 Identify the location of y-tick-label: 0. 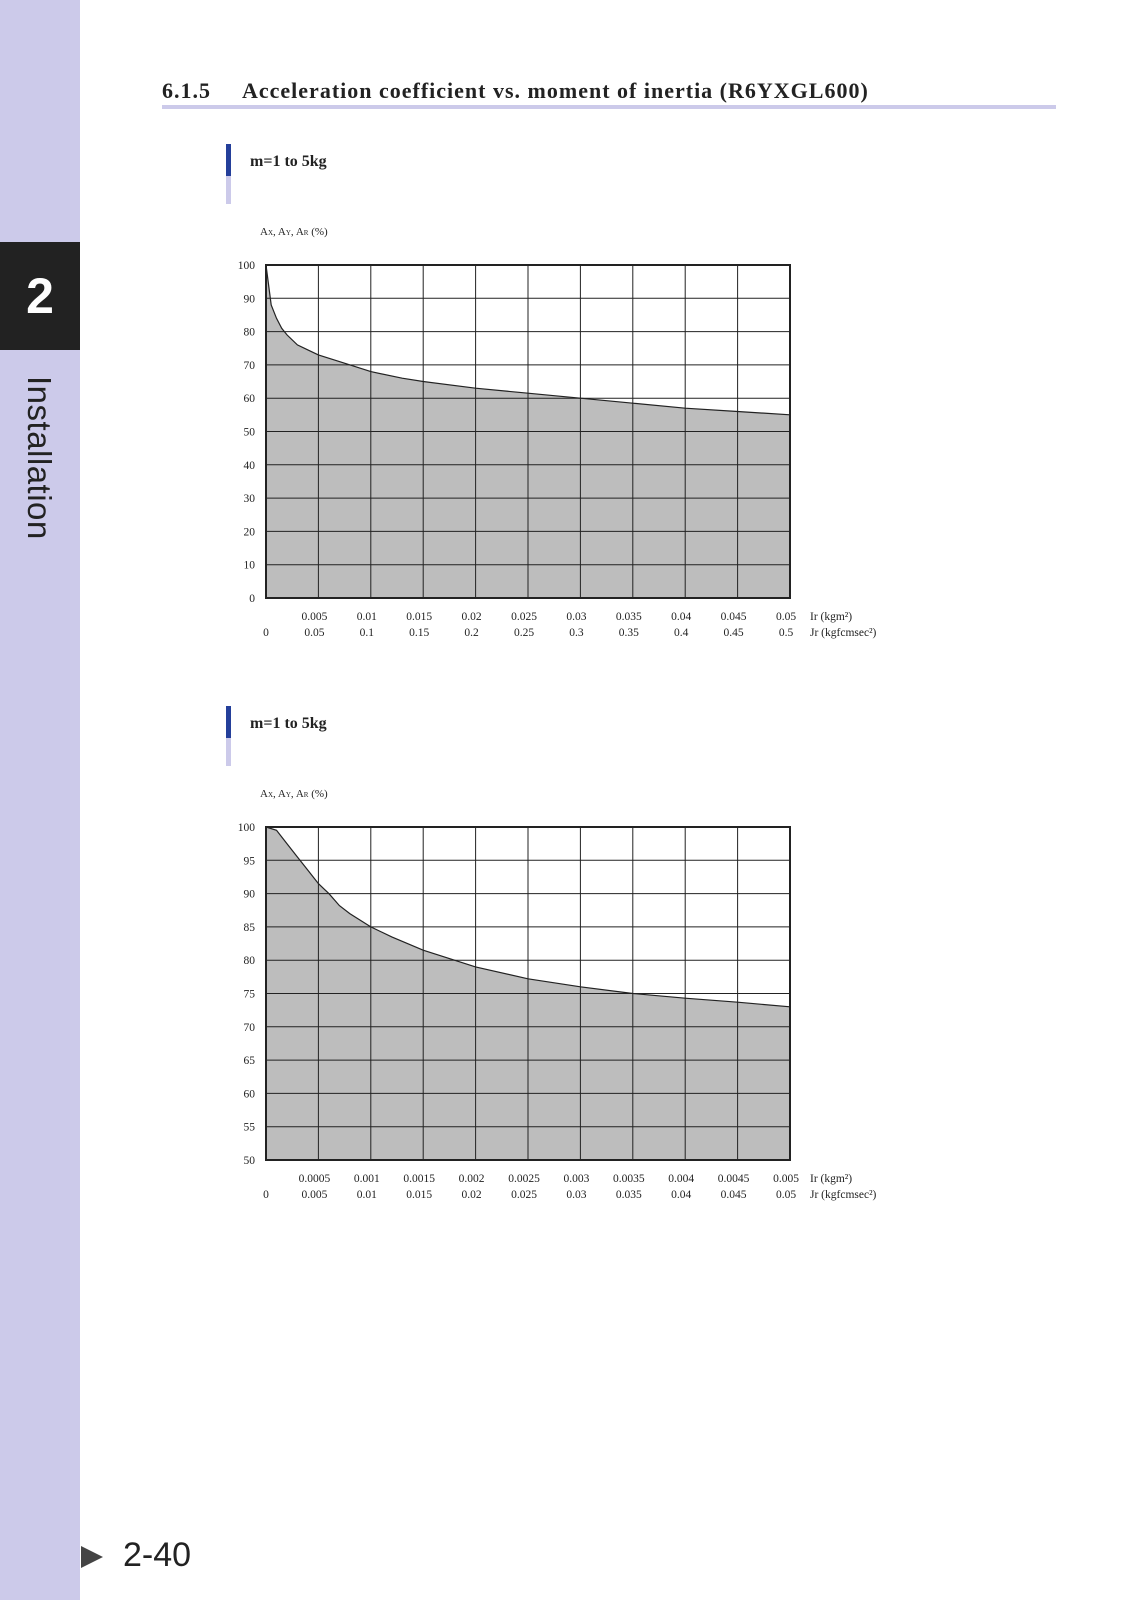
(252, 599).